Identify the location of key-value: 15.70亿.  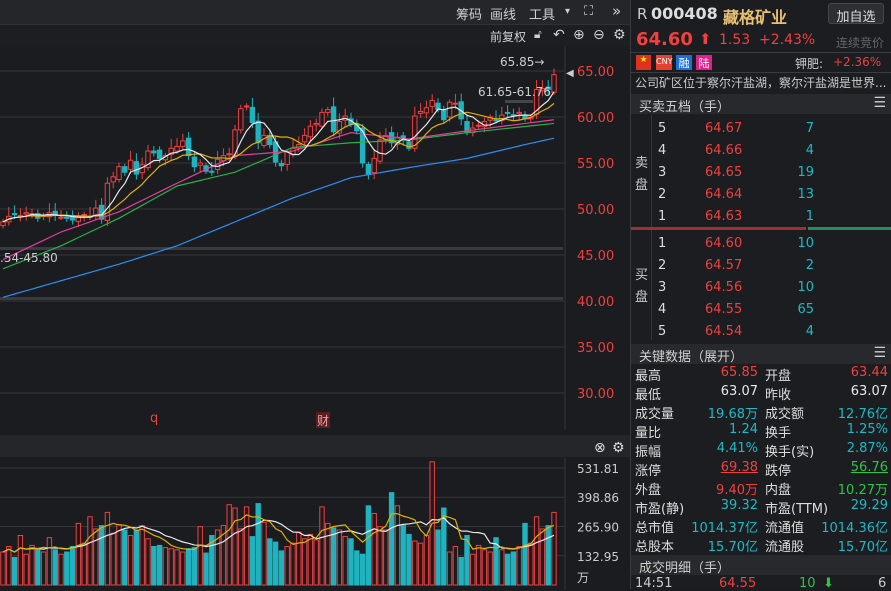
(862, 547).